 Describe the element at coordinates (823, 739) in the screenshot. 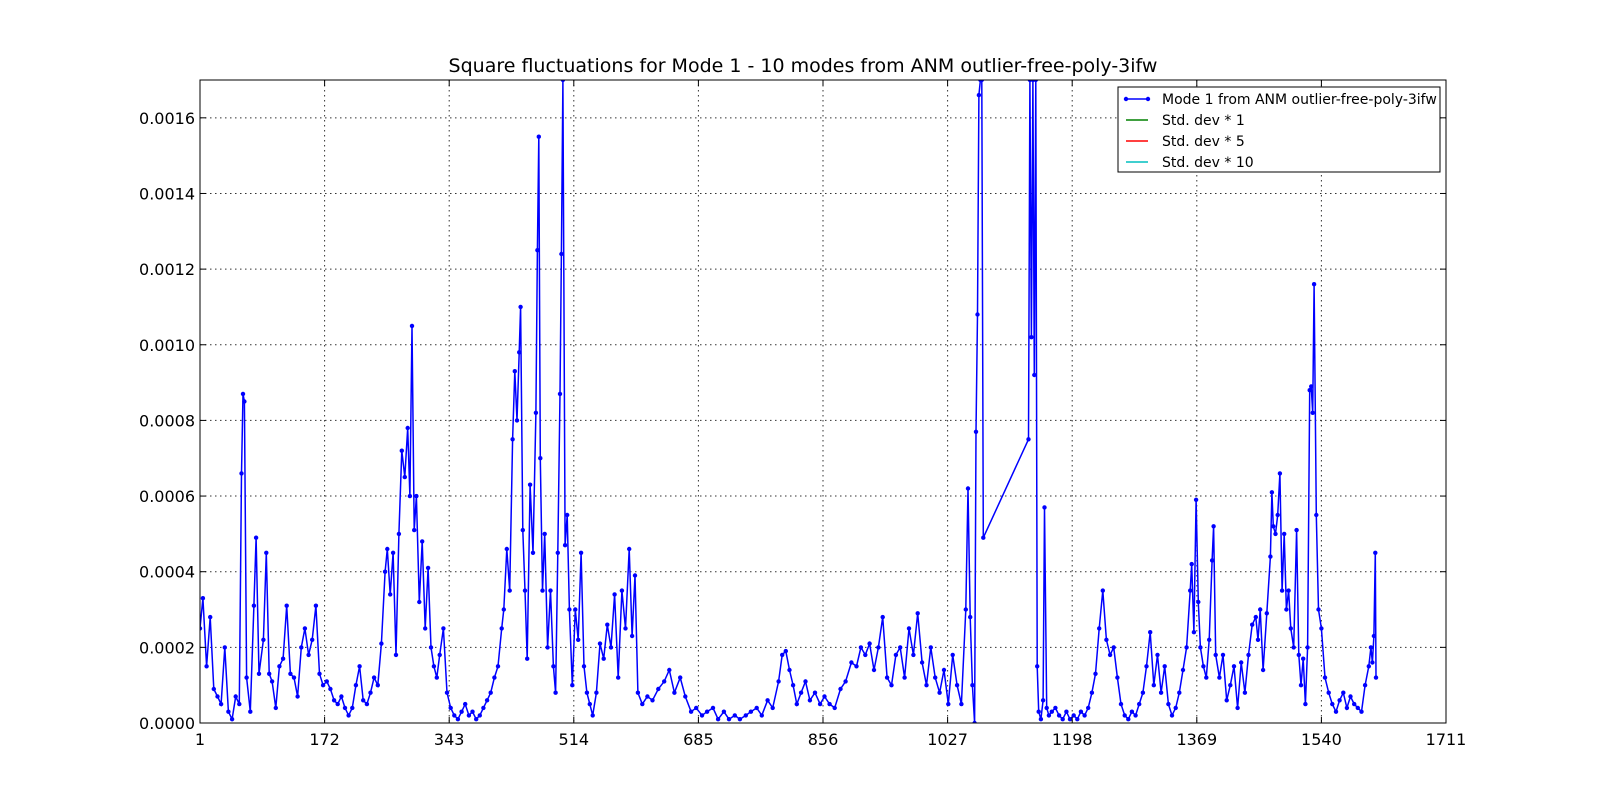

I see `x-tick-label: 856` at that location.